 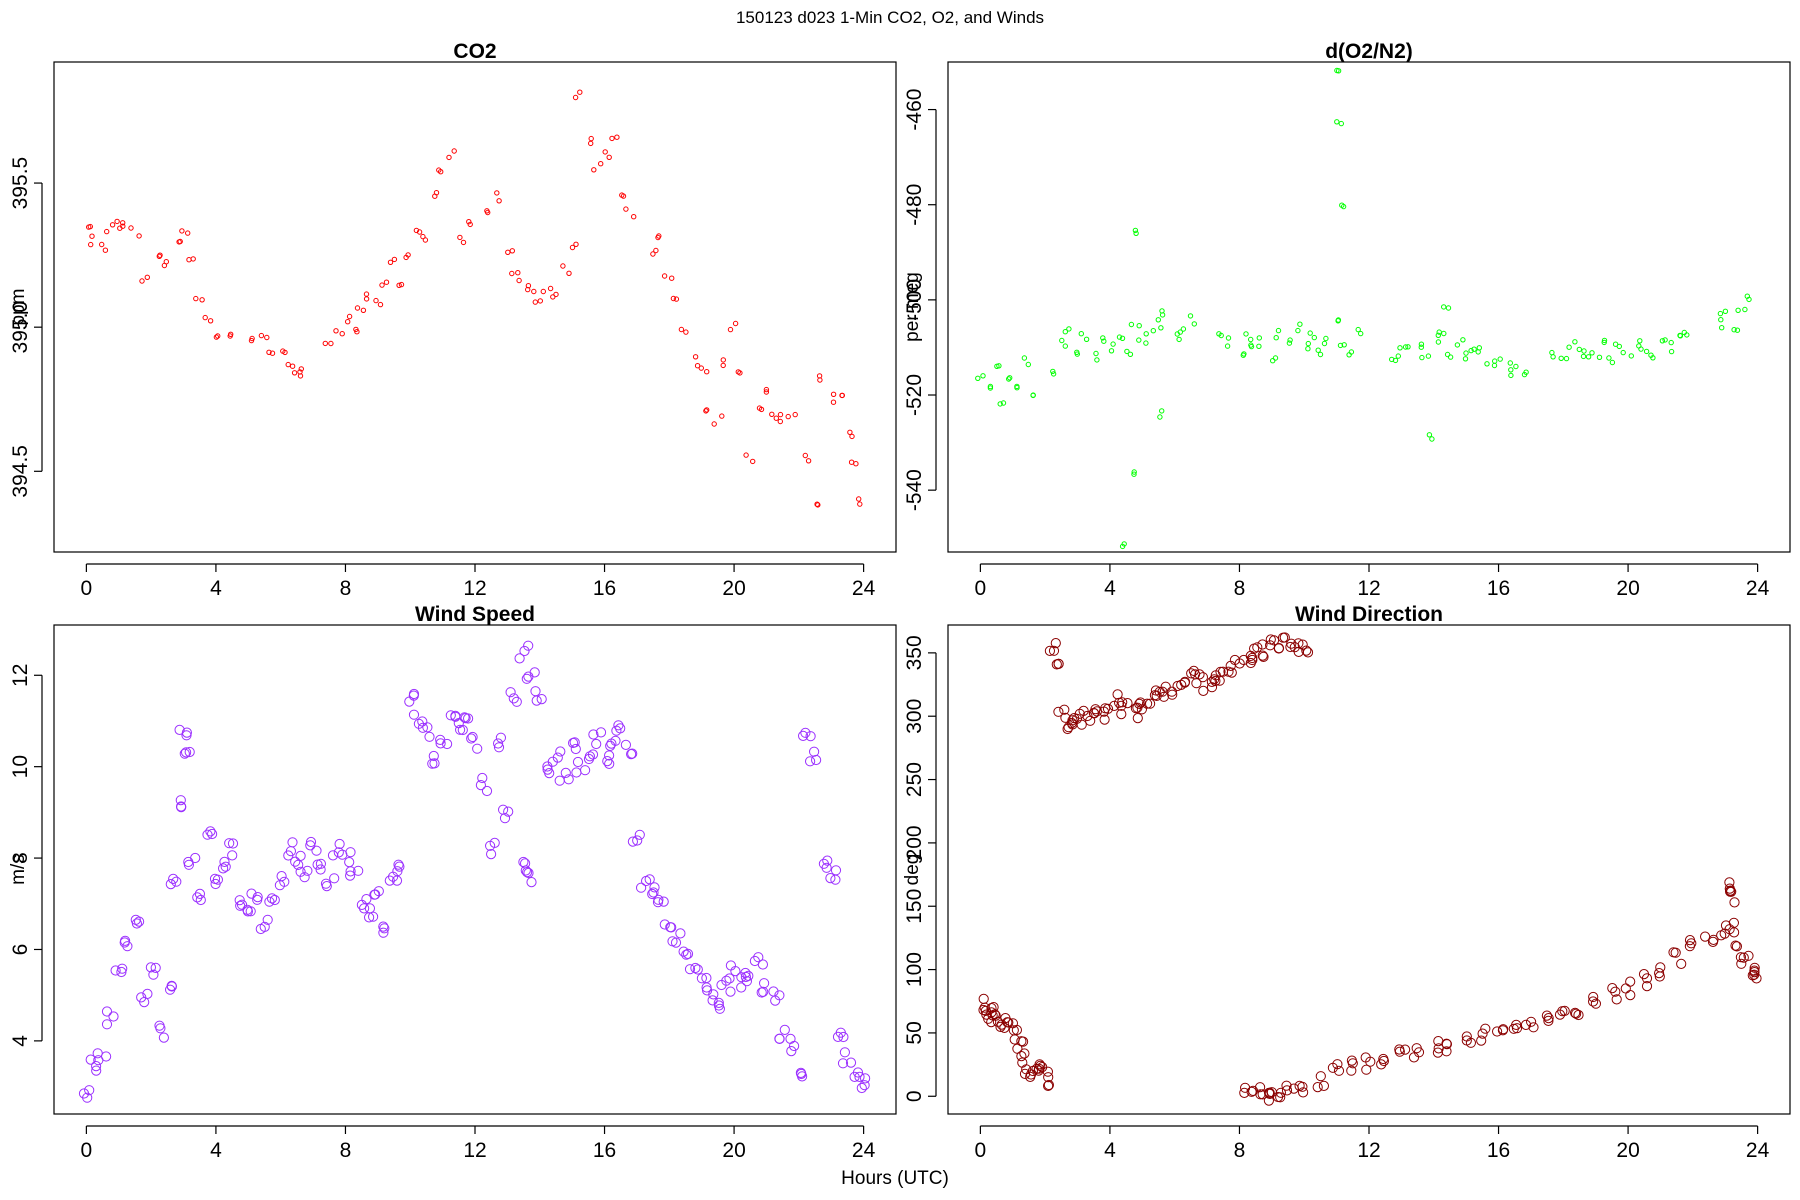 I want to click on x-tick-label: 12, so click(x=1368, y=588).